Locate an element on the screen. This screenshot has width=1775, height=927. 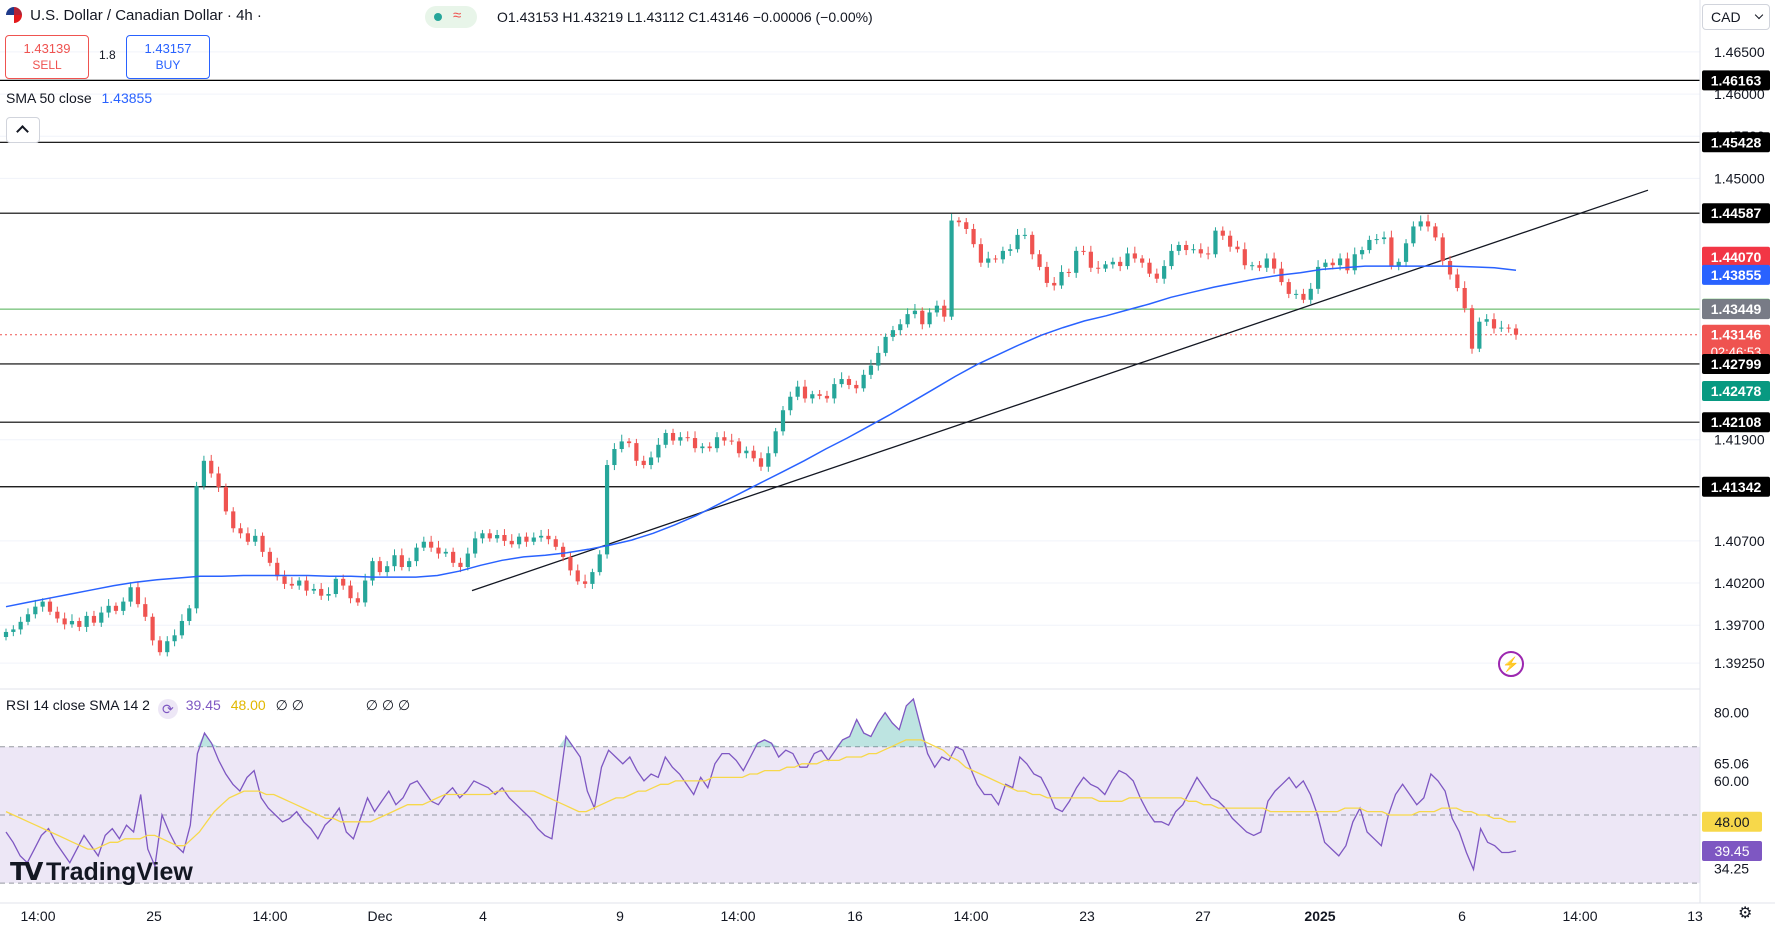
time-tick-label: 14:00 is located at coordinates (737, 916).